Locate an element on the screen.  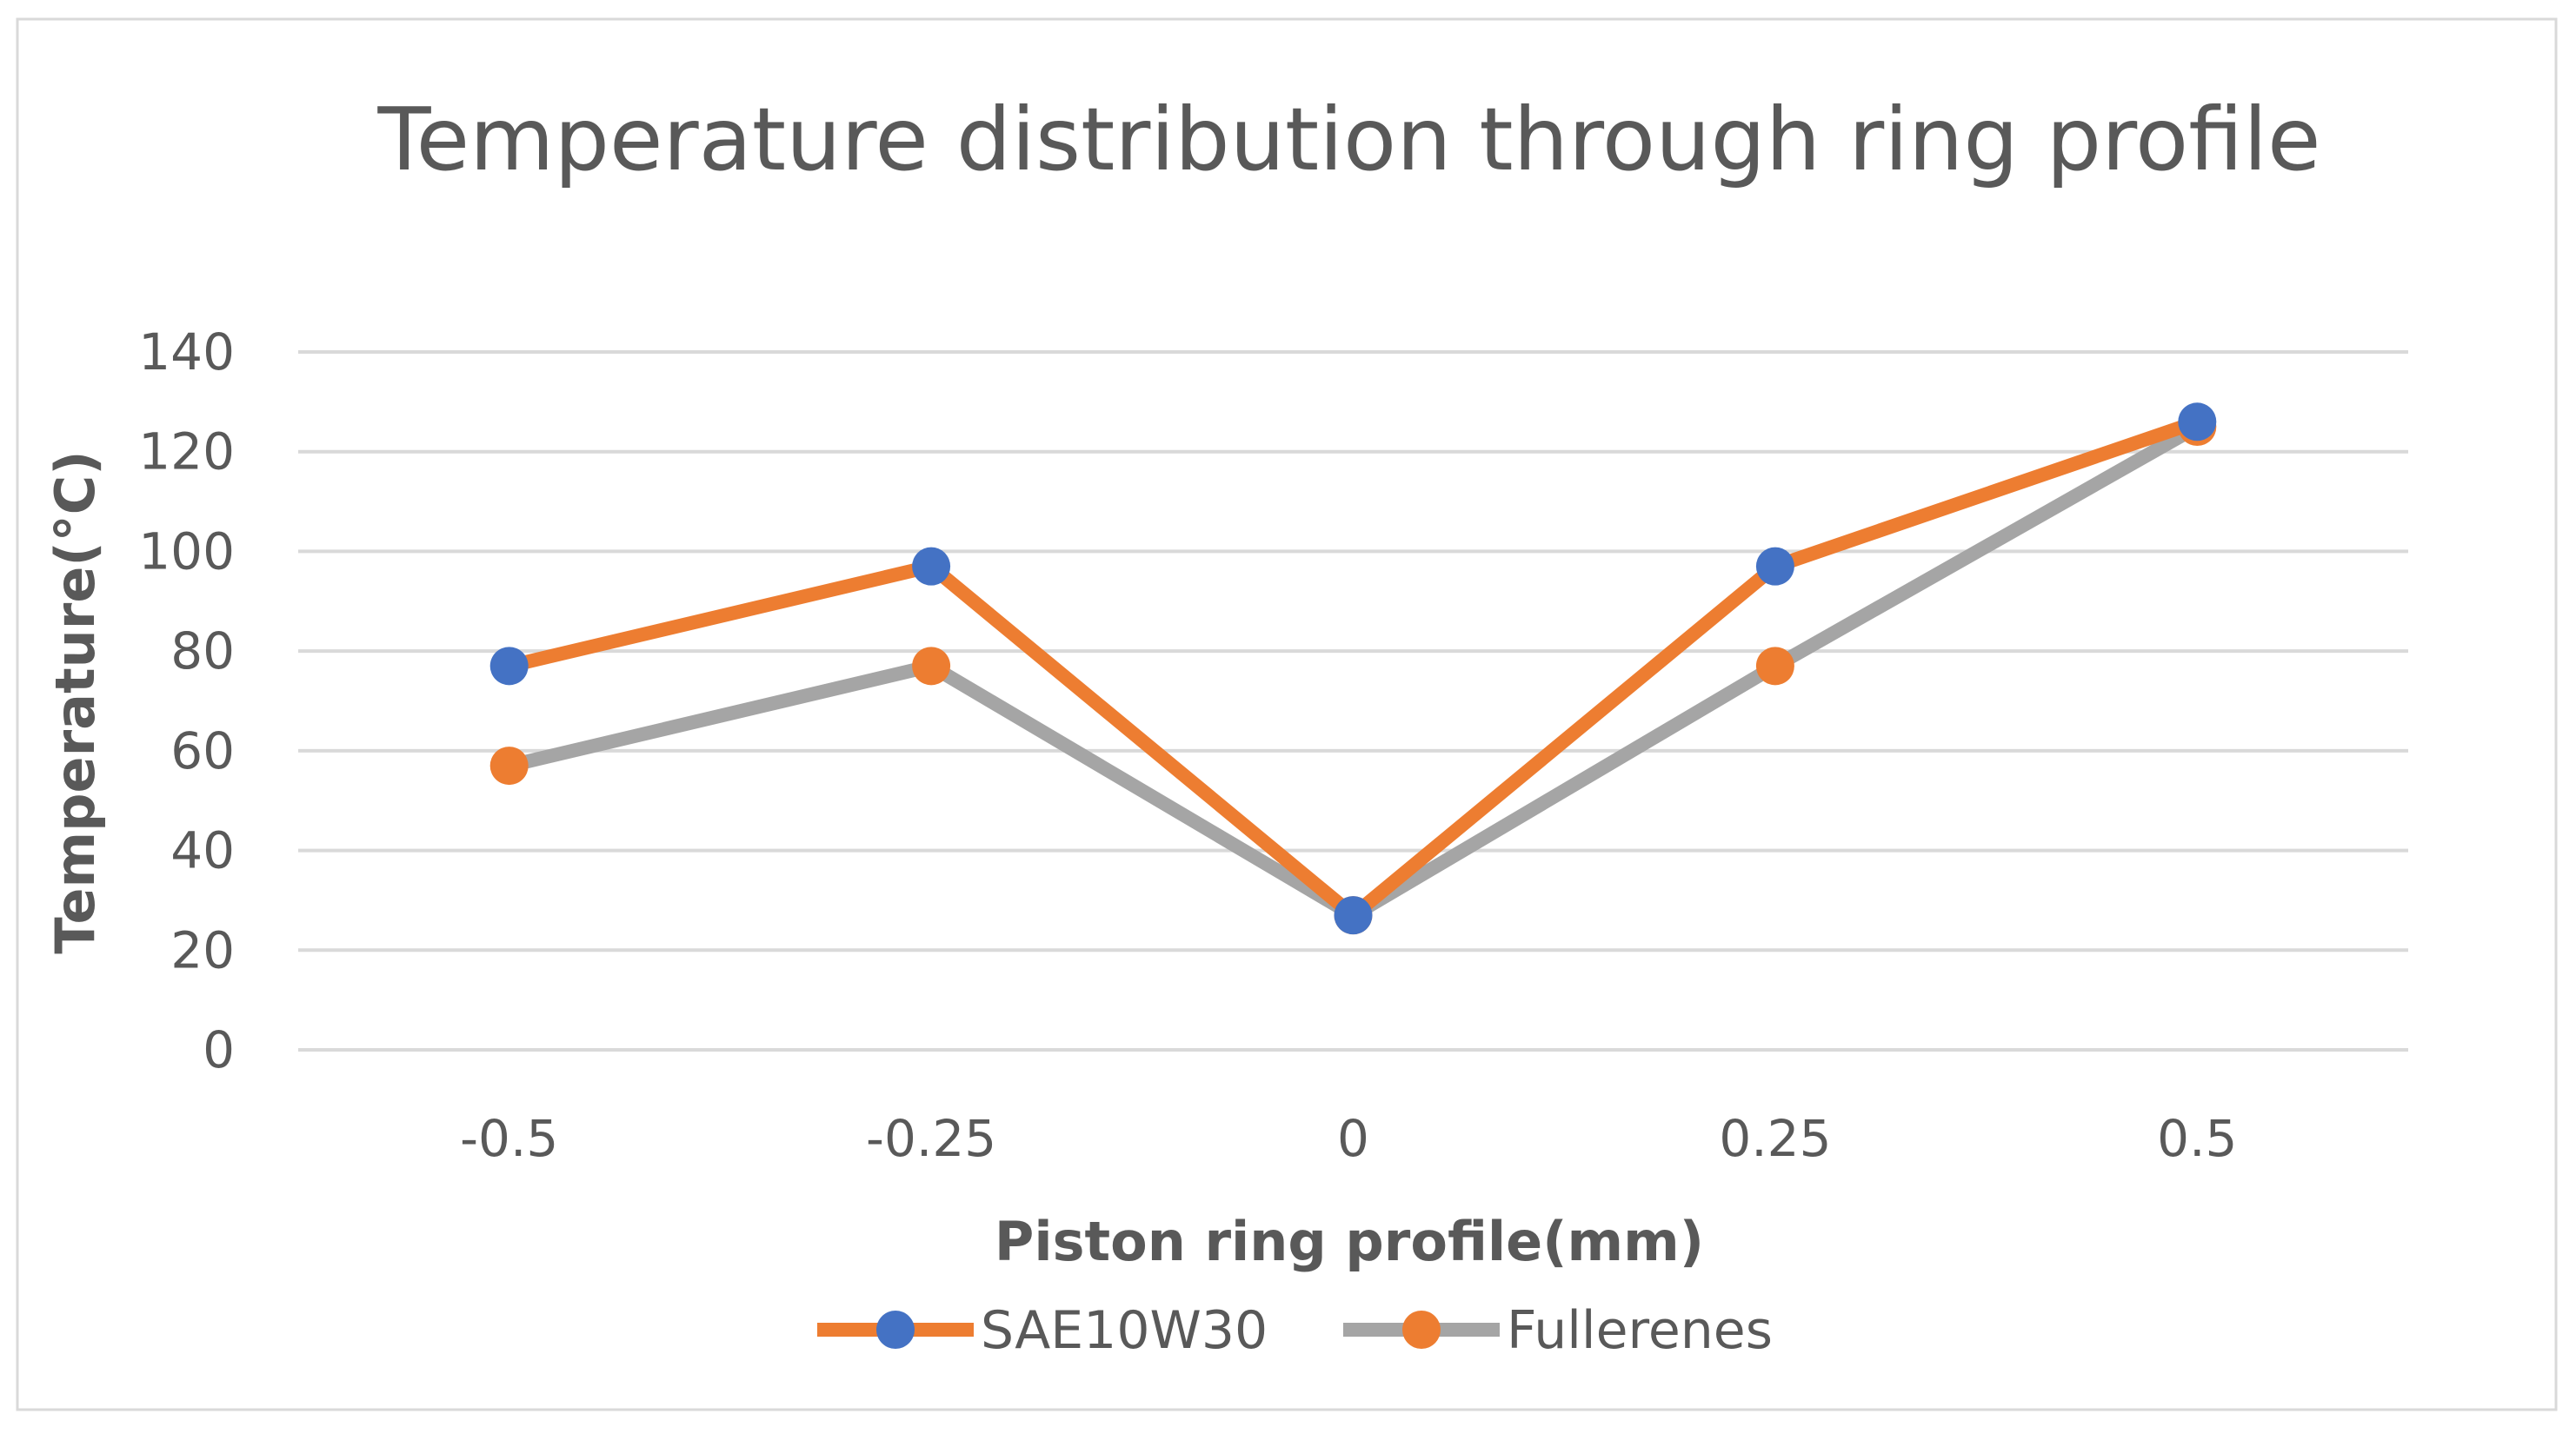
x-axis-ticks: -0.5 -0.25 0 0.25 0.5 is located at coordinates (1348, 1138).